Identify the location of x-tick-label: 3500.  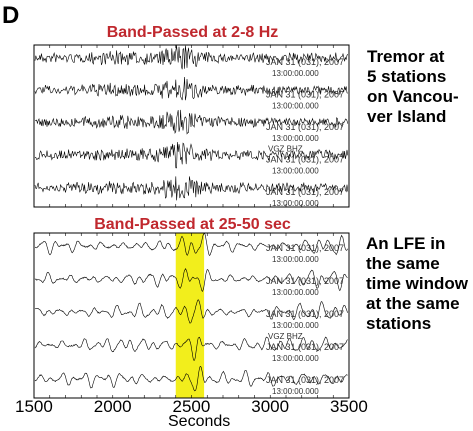
(349, 407).